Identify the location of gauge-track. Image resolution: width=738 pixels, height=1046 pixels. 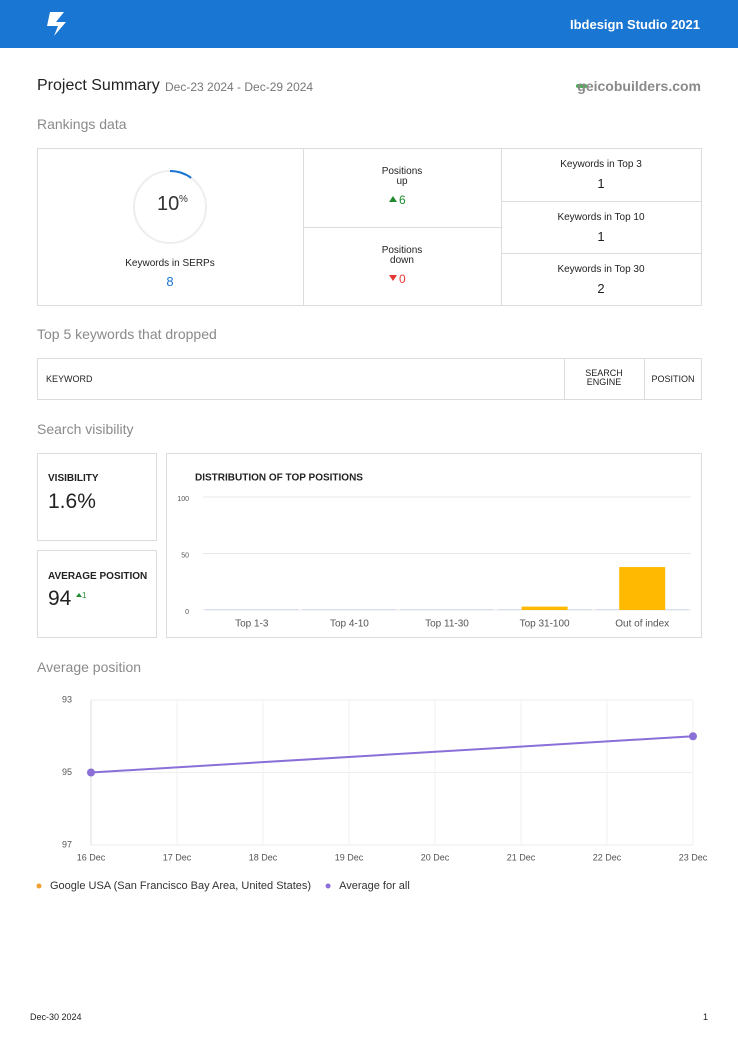
(170, 207).